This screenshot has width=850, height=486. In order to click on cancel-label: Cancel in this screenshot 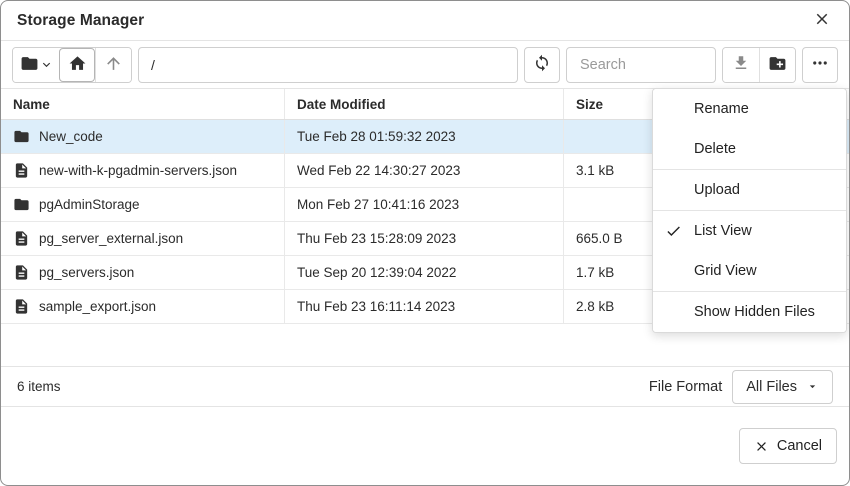, I will do `click(799, 446)`.